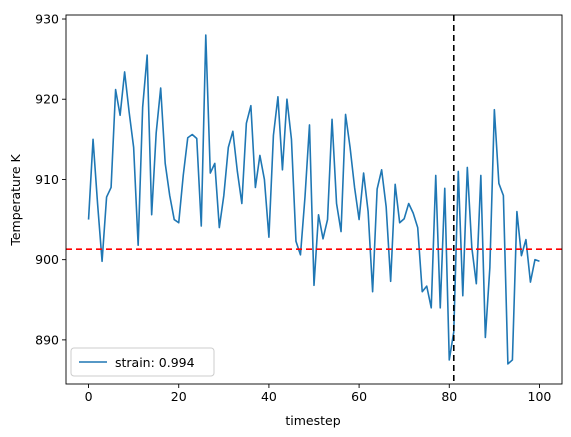 The width and height of the screenshot is (571, 437). Describe the element at coordinates (359, 396) in the screenshot. I see `x-tick-label: 60` at that location.